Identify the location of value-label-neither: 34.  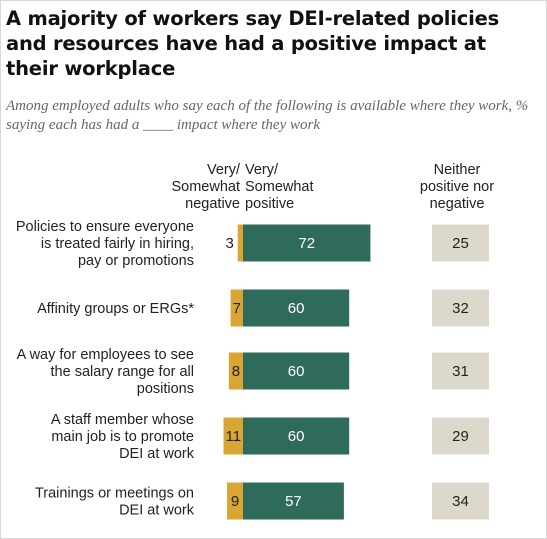
(460, 501).